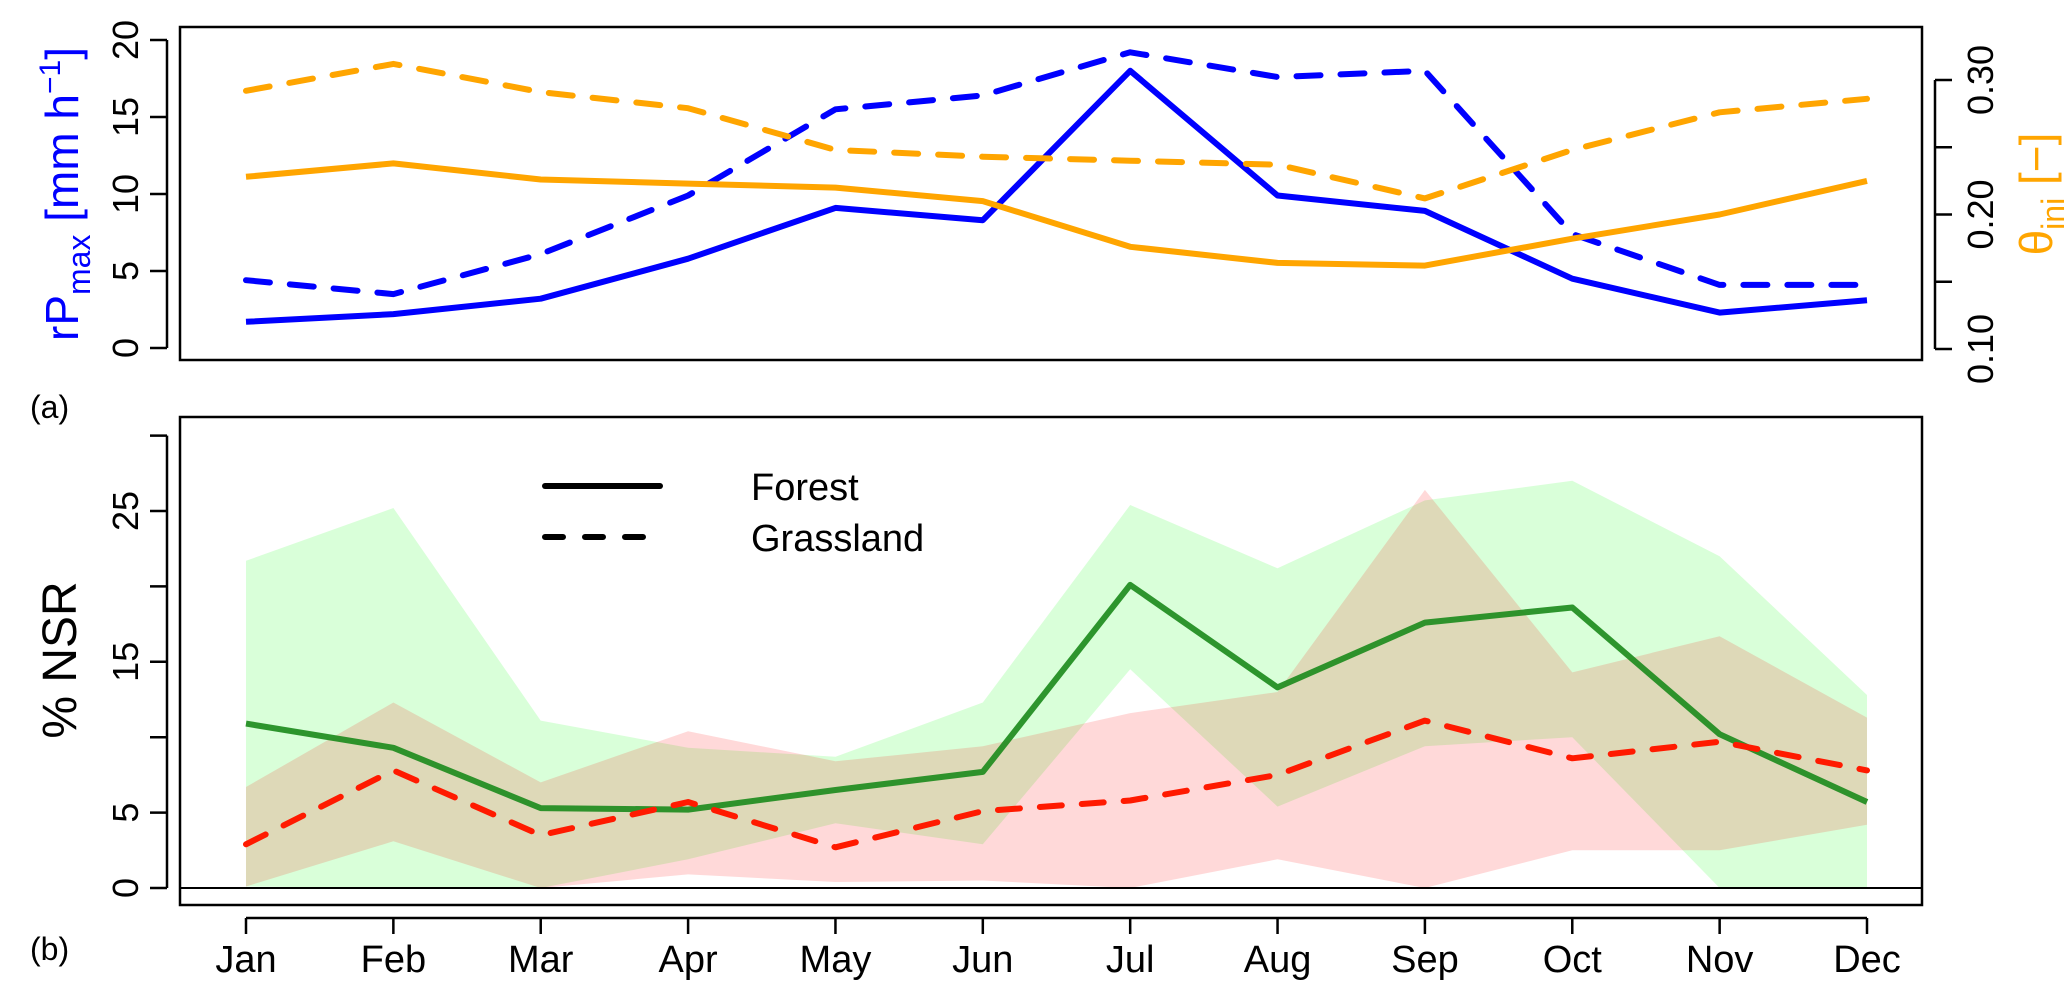  What do you see at coordinates (1130, 960) in the screenshot?
I see `x-tick-label: Jul` at bounding box center [1130, 960].